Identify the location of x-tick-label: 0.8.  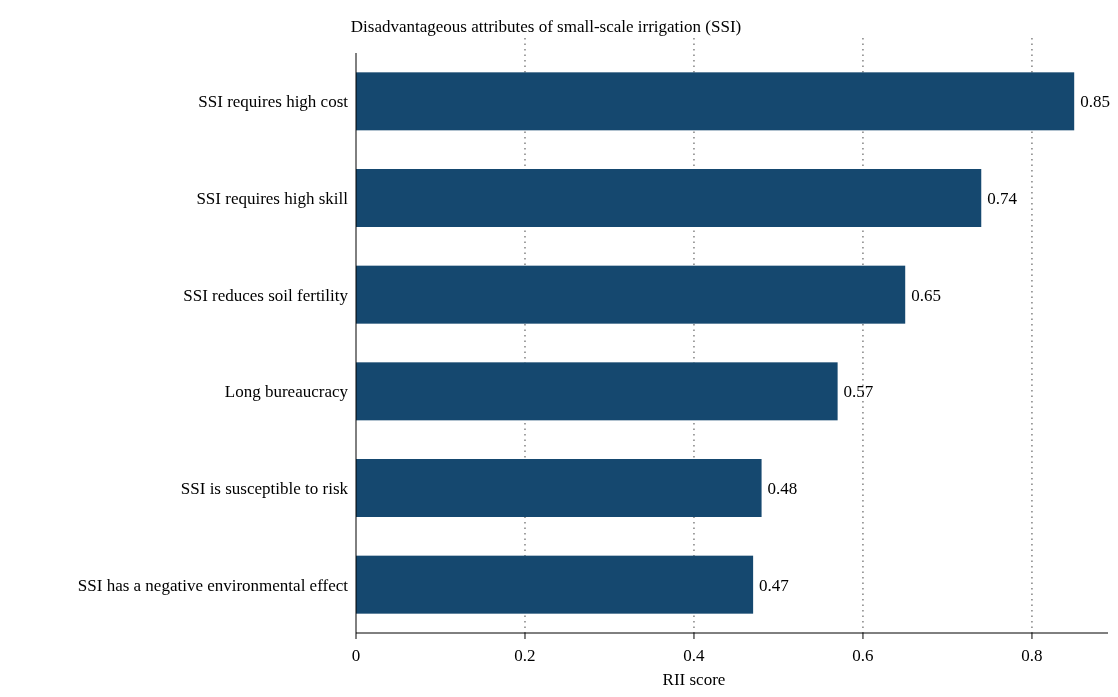
(1032, 655).